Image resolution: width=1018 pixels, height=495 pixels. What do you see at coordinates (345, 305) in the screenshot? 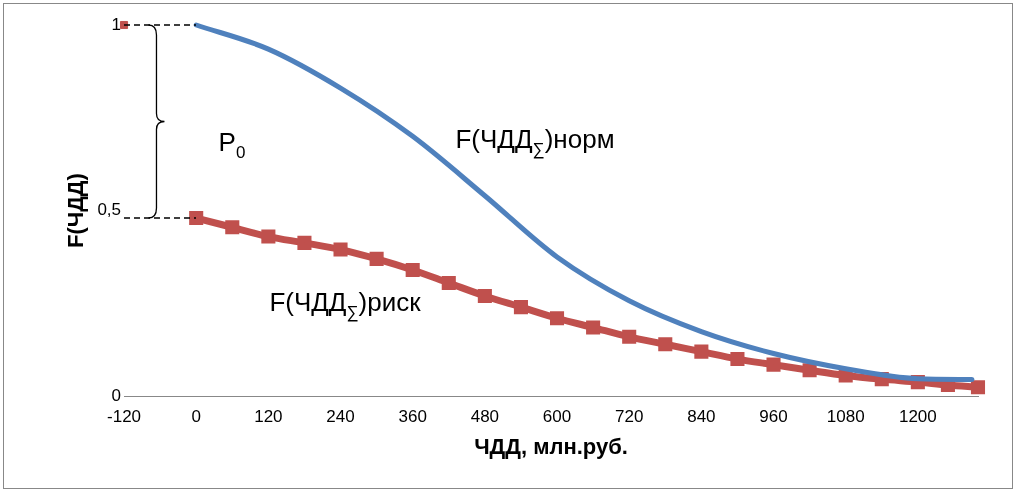
I see `annotation: F(ЧДД$_{∑}$)риск` at bounding box center [345, 305].